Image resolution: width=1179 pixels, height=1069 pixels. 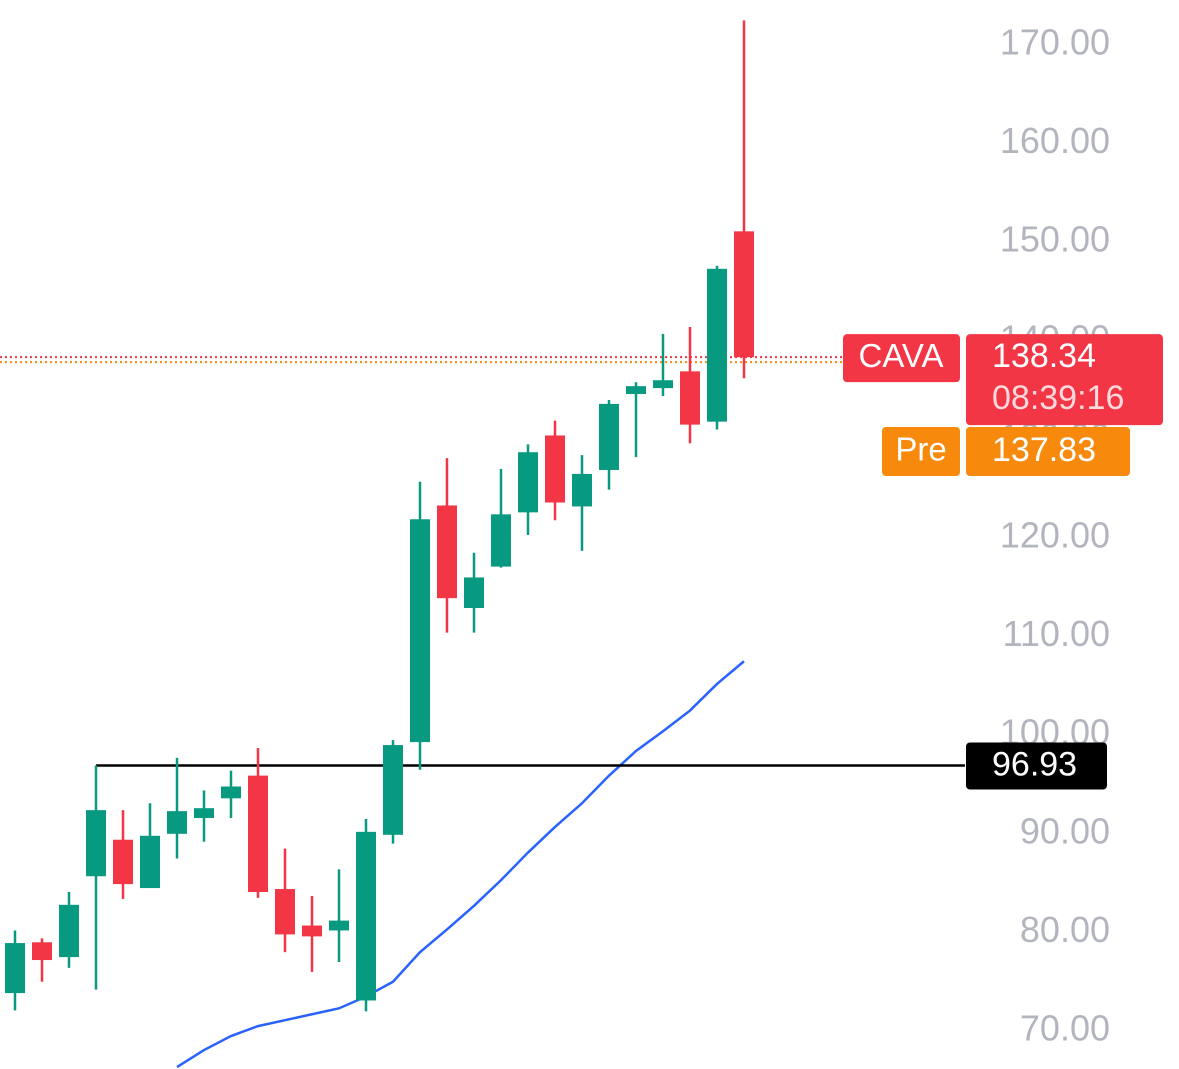 I want to click on pre-label: Pre, so click(x=920, y=449).